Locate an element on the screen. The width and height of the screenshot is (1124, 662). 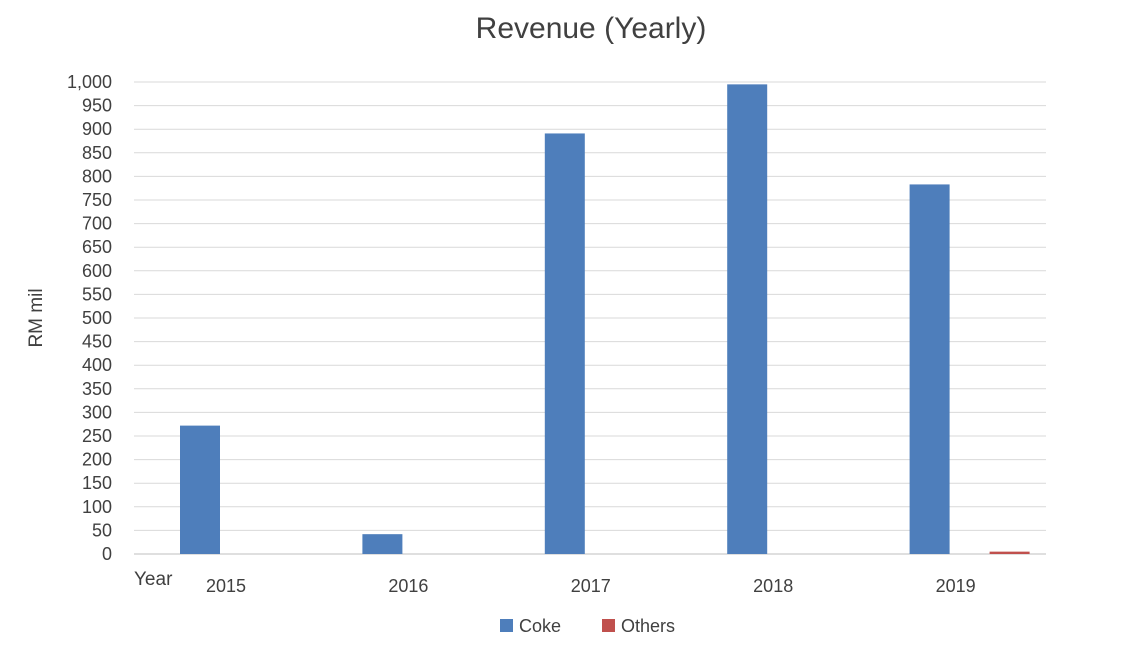
x-tick-label: 2015 is located at coordinates (226, 586).